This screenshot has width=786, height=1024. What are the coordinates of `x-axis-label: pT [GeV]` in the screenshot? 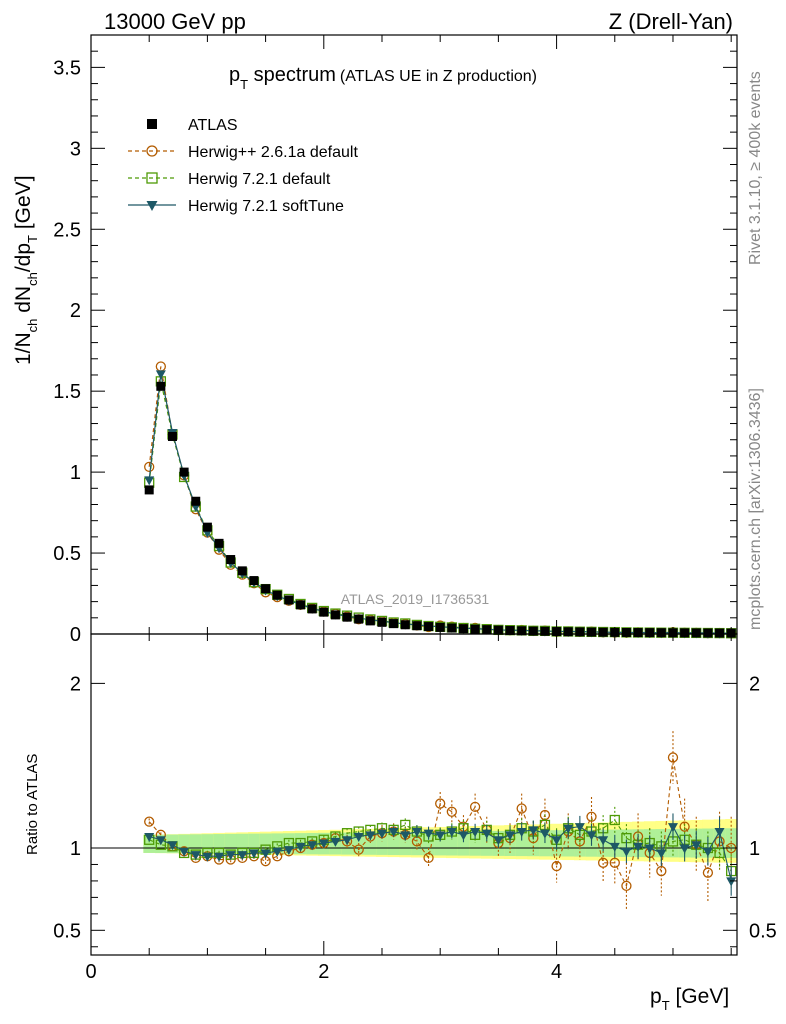 It's located at (689, 999).